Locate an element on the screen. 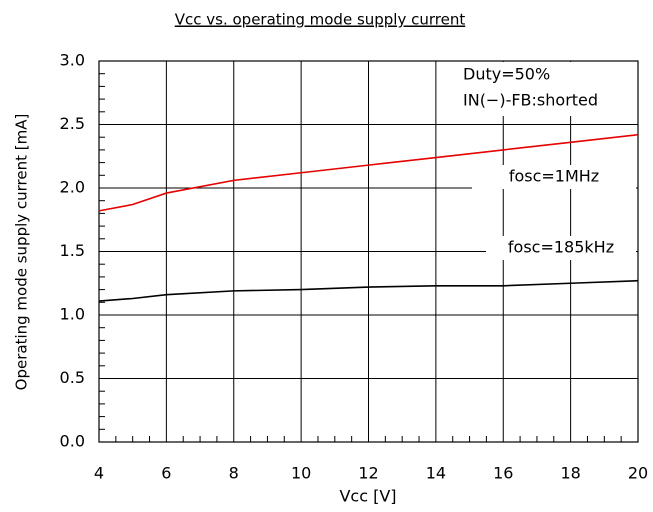  y-tick-label: 2.5 is located at coordinates (72, 123).